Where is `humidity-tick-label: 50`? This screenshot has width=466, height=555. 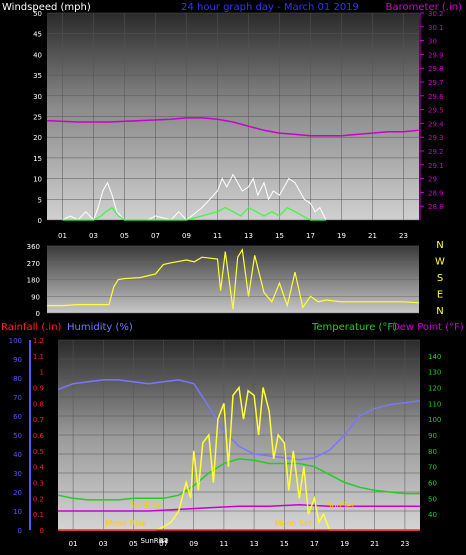
humidity-tick-label: 50 is located at coordinates (17, 436).